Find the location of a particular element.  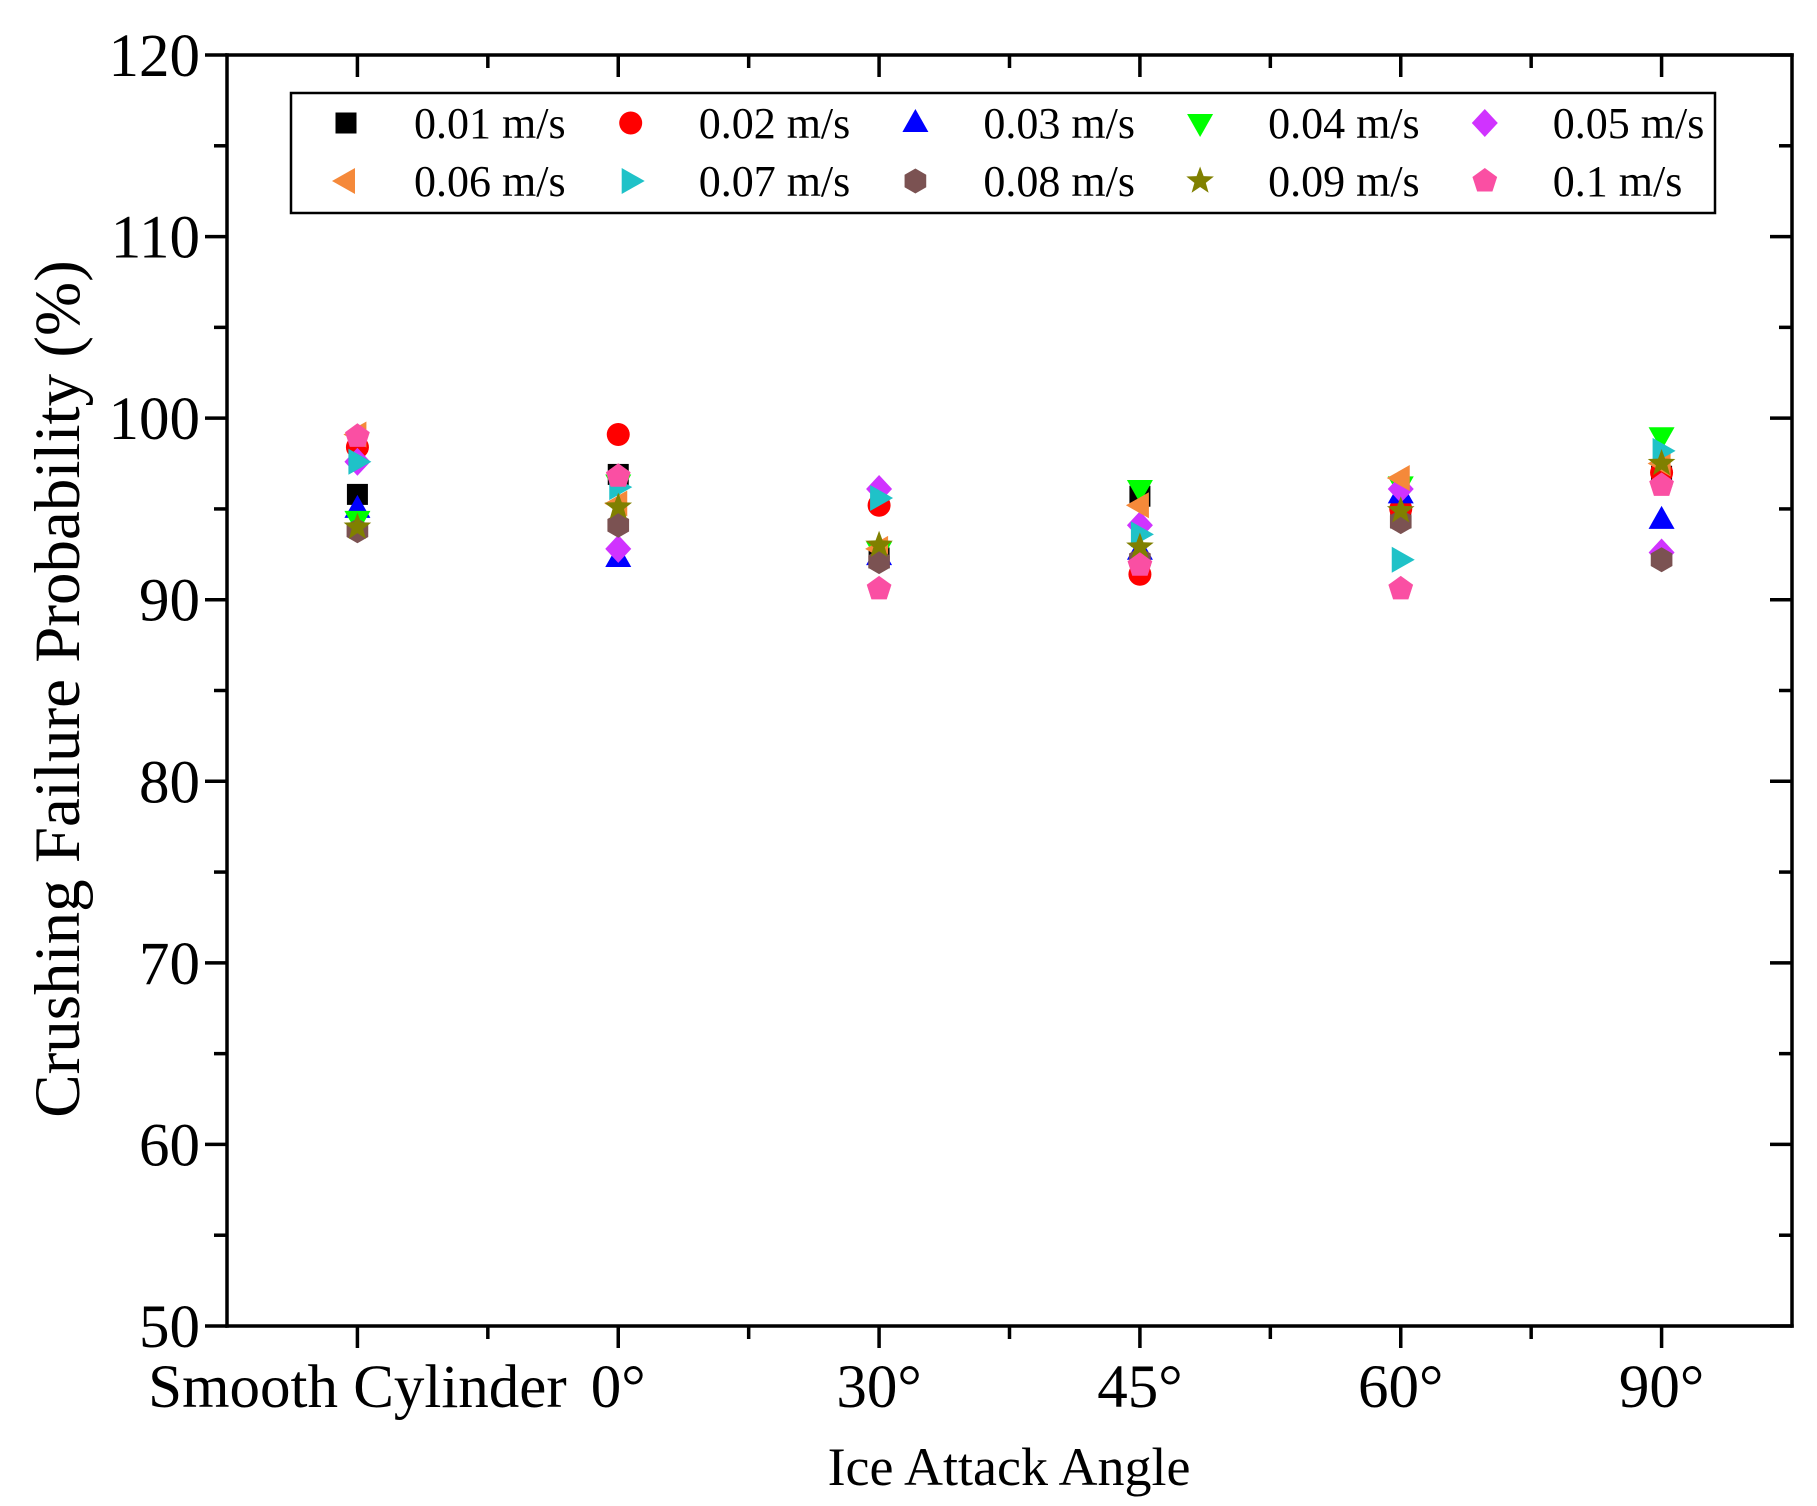

square-icon is located at coordinates (346, 123).